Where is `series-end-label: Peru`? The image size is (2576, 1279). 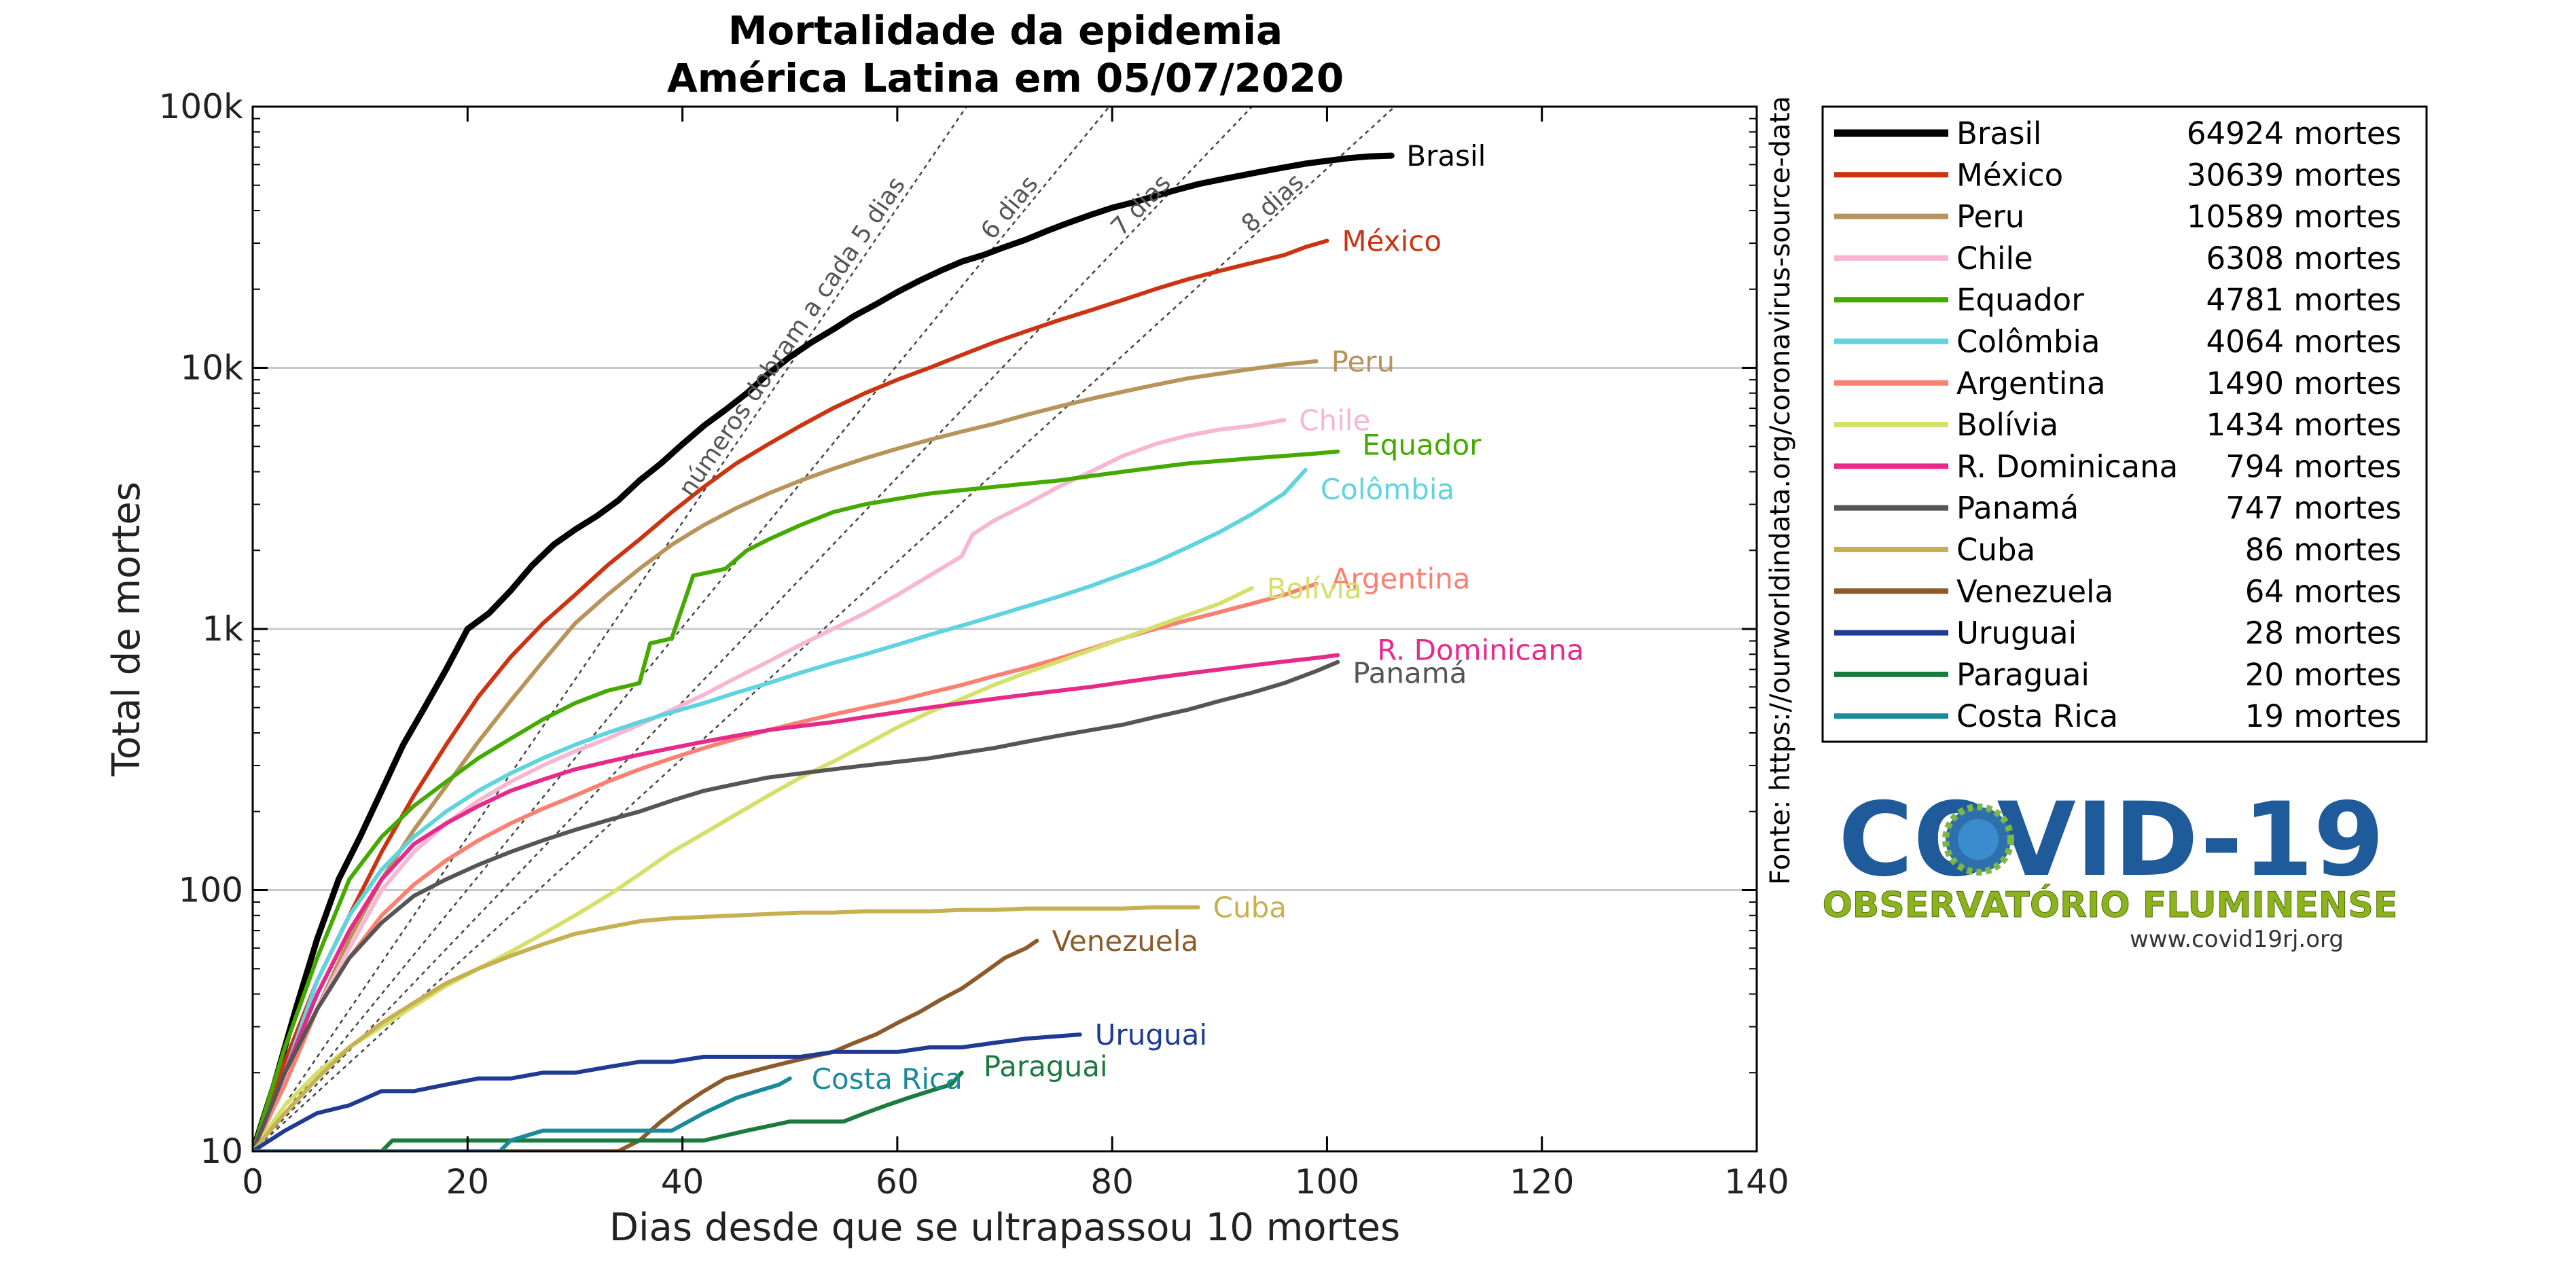
series-end-label: Peru is located at coordinates (1363, 361).